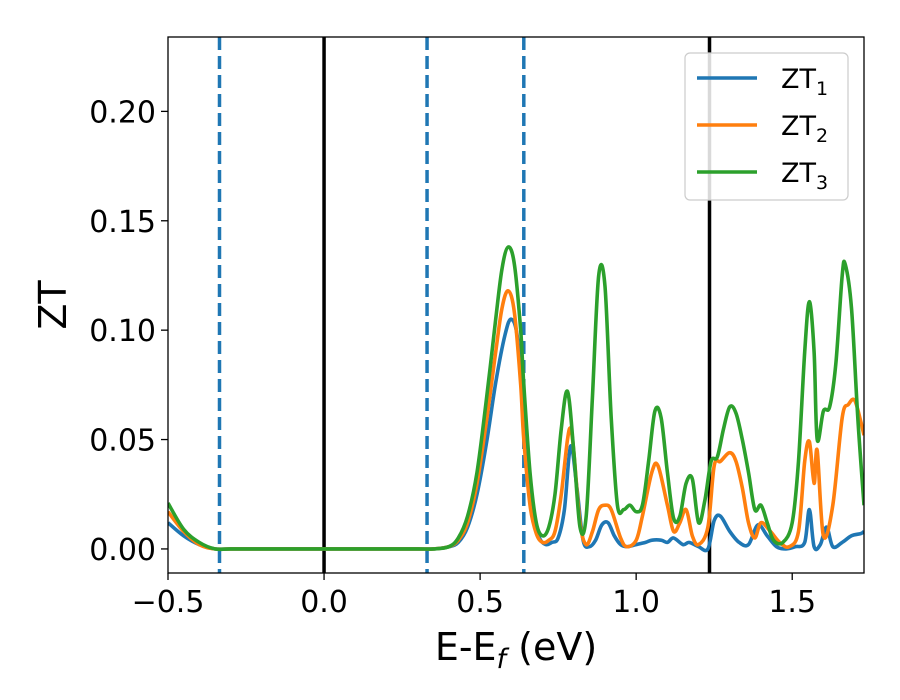 The height and width of the screenshot is (700, 900). I want to click on x-tick-label: 0.0, so click(324, 602).